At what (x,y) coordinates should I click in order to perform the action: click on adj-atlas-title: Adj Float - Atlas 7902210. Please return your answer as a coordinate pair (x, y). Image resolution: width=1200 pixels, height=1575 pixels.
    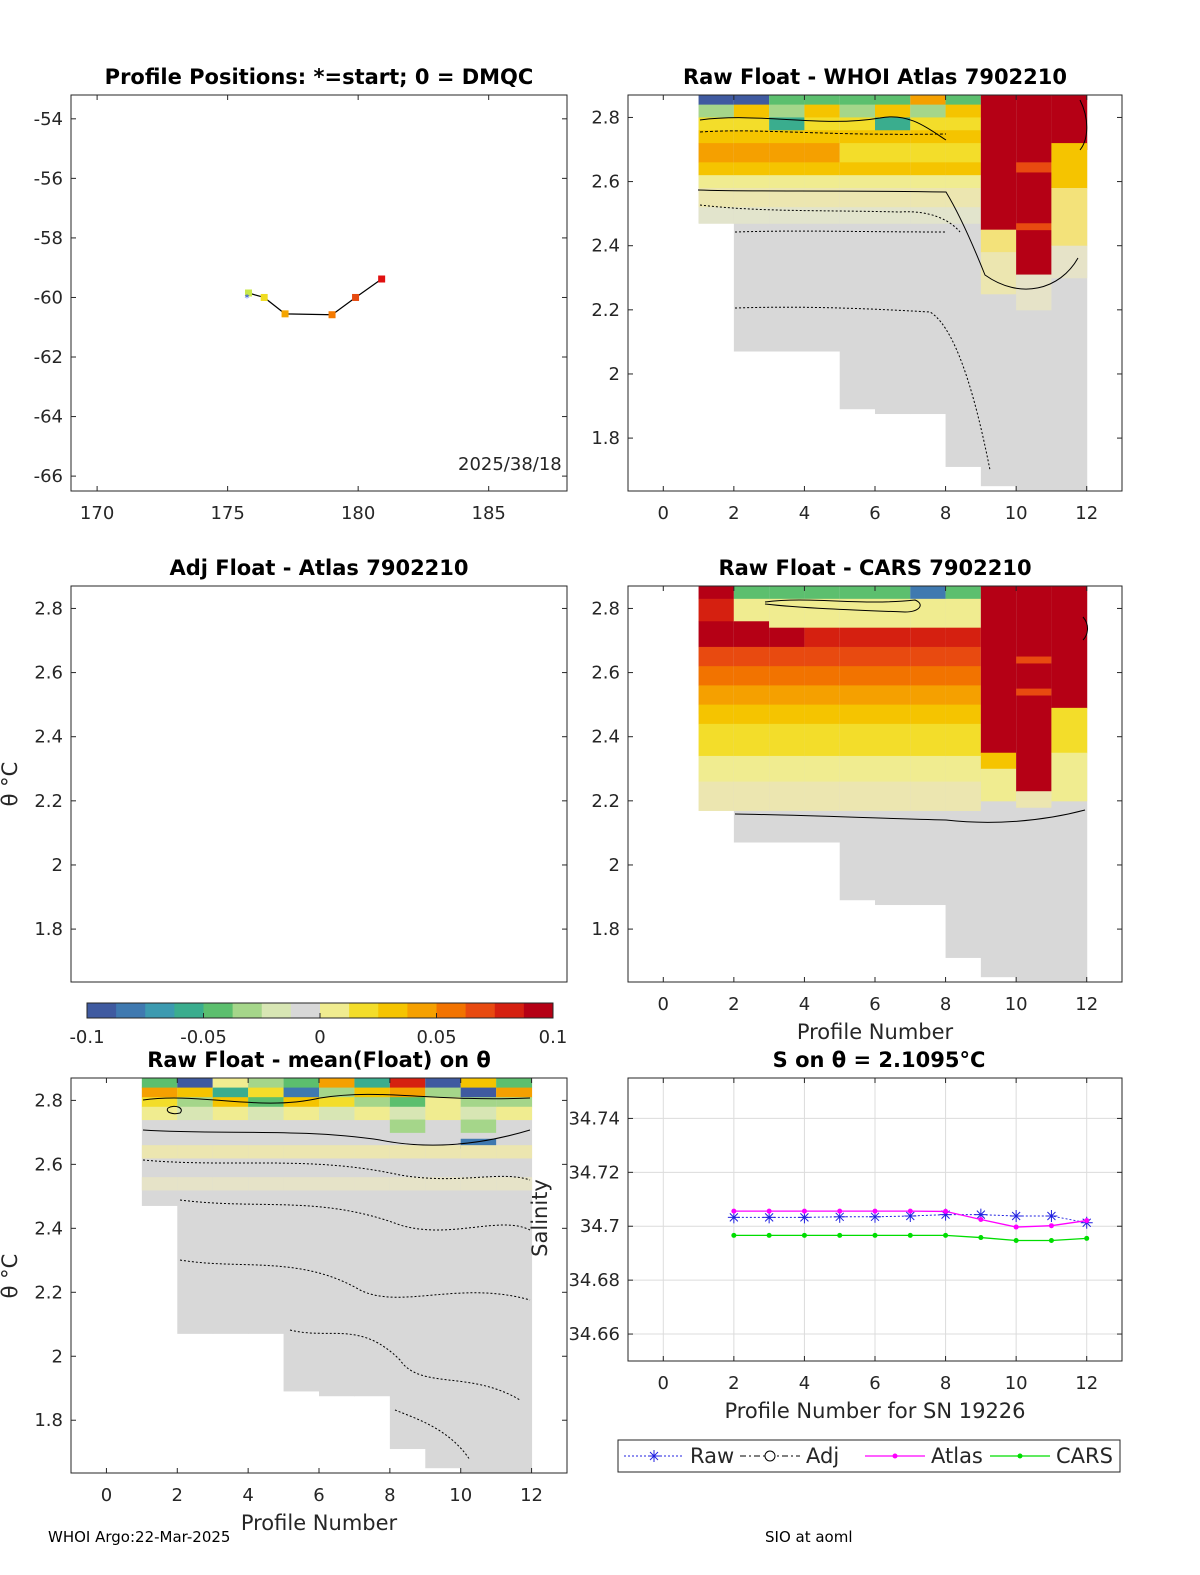
    Looking at the image, I should click on (318, 568).